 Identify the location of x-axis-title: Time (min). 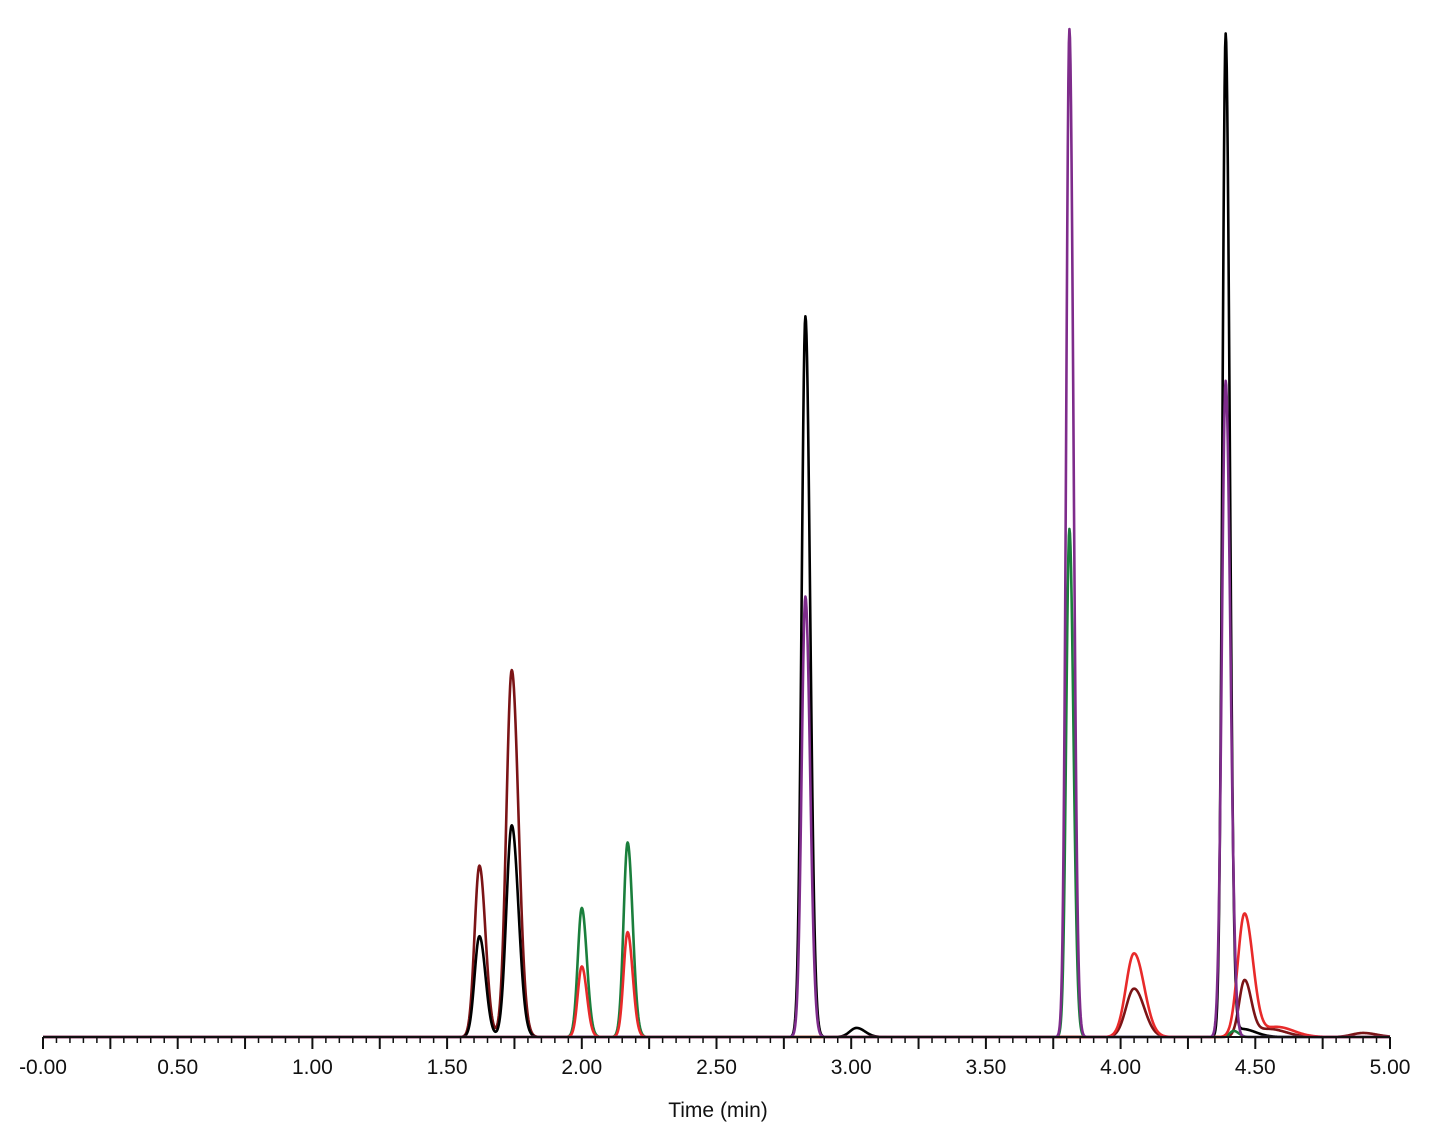
(718, 1110).